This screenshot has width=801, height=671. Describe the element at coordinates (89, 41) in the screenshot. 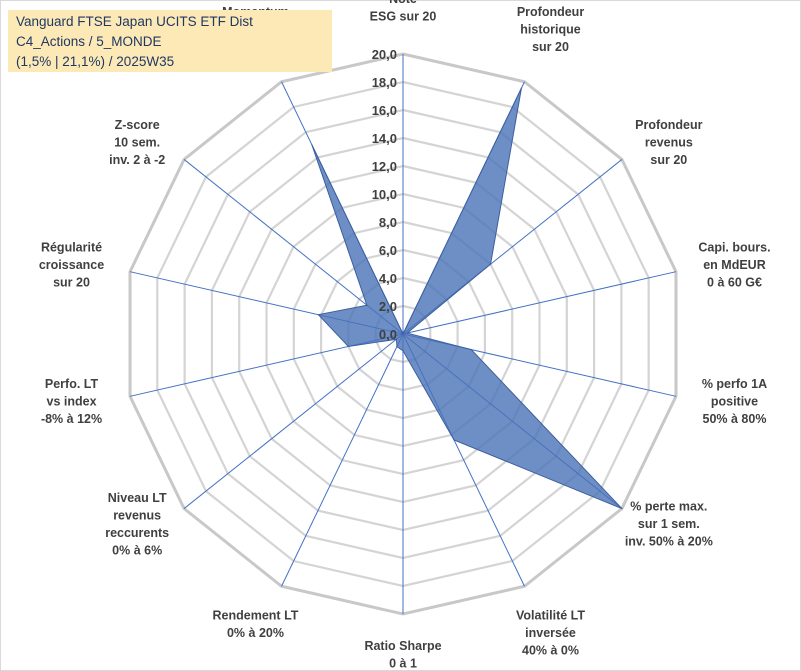

I see `chart-title-line-2: C4_Actions / 5_MONDE` at that location.